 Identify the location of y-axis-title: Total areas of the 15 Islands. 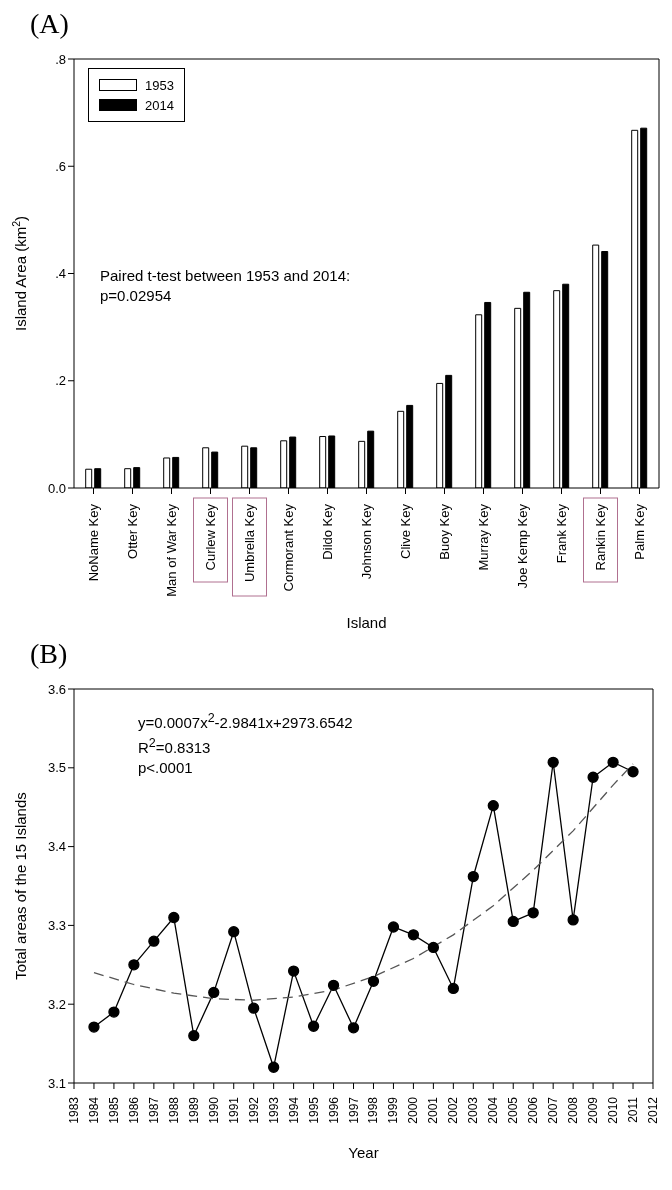
(20, 886).